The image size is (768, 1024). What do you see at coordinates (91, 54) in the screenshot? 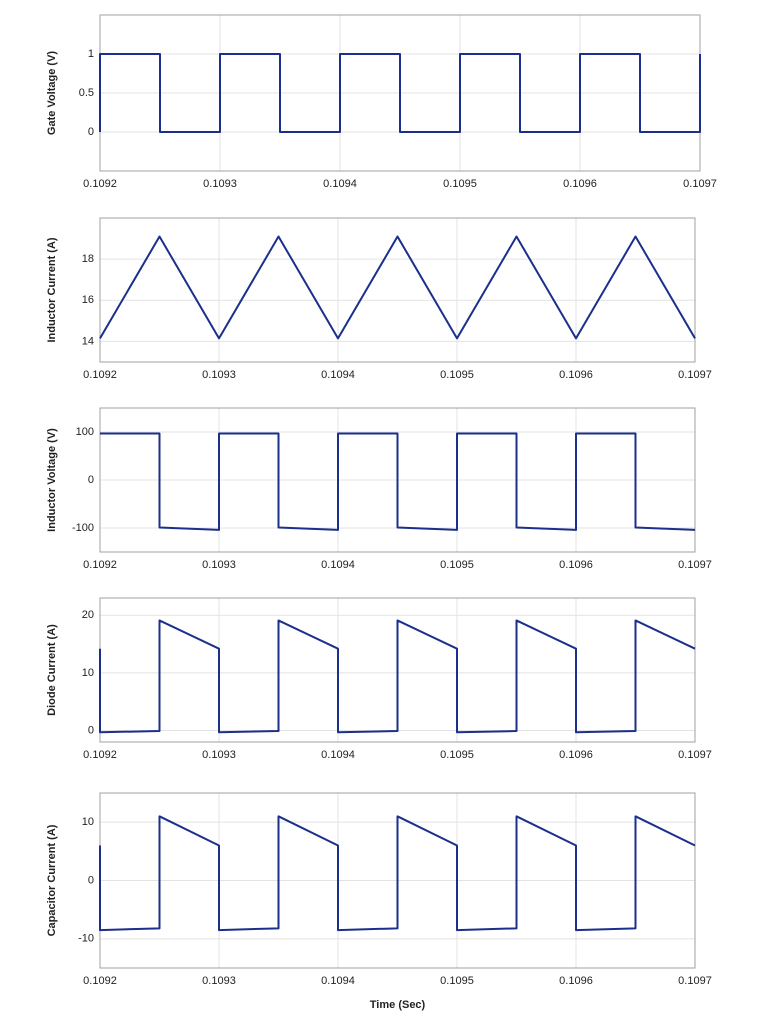
I see `y-tick-label: 1` at bounding box center [91, 54].